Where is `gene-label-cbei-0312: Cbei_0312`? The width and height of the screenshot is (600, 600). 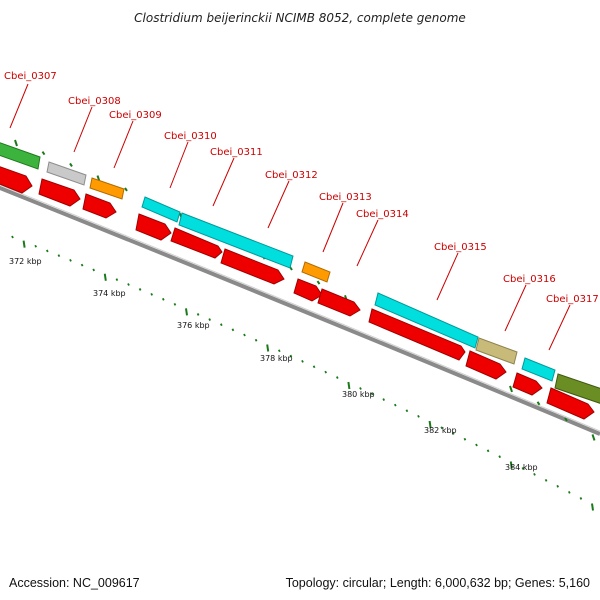 gene-label-cbei-0312: Cbei_0312 is located at coordinates (291, 175).